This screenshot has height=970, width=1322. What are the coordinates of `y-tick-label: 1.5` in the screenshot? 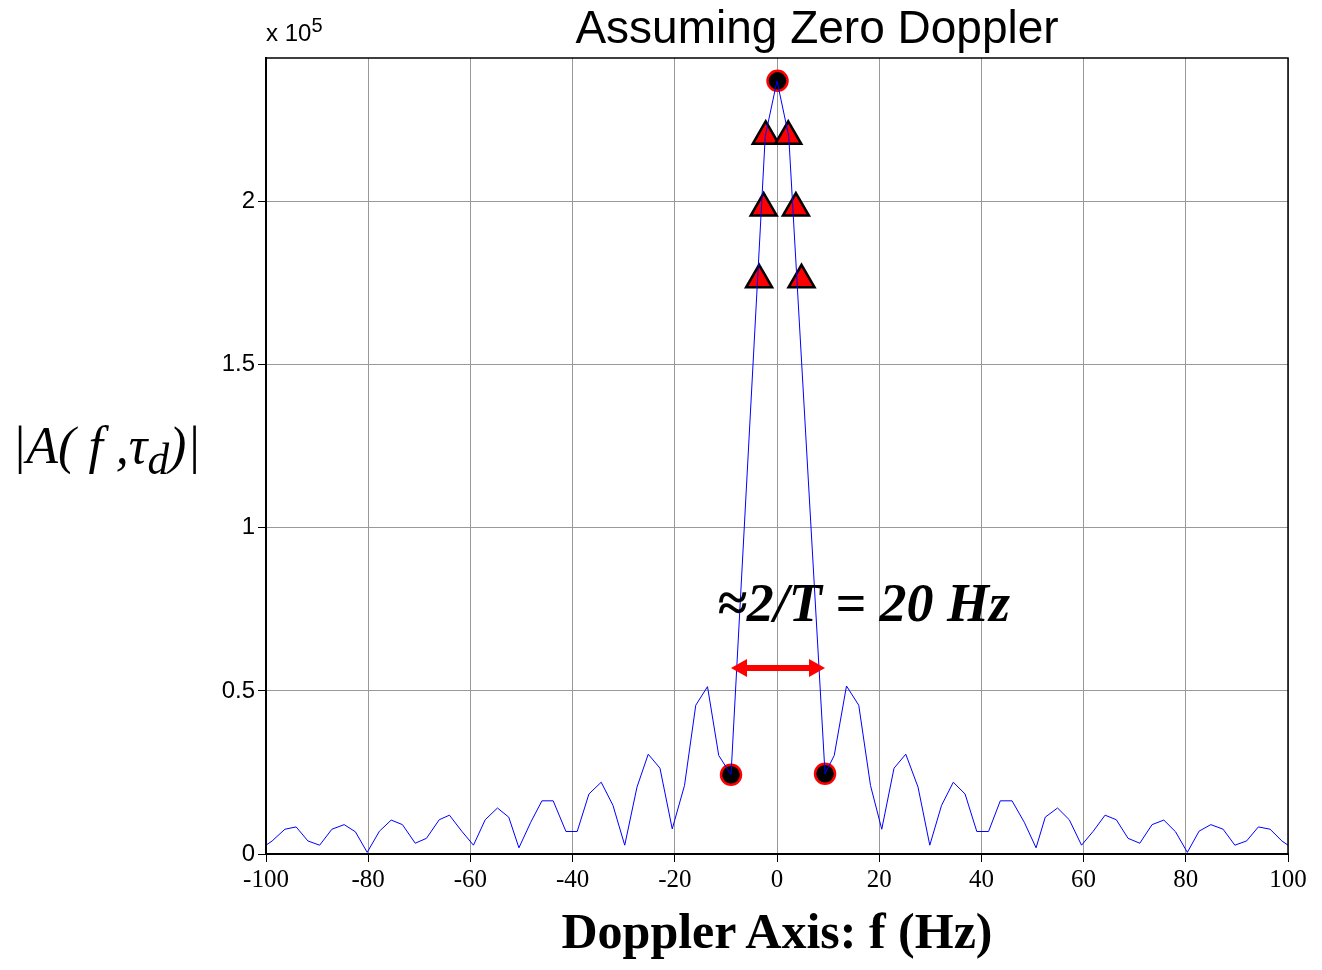 It's located at (238, 363).